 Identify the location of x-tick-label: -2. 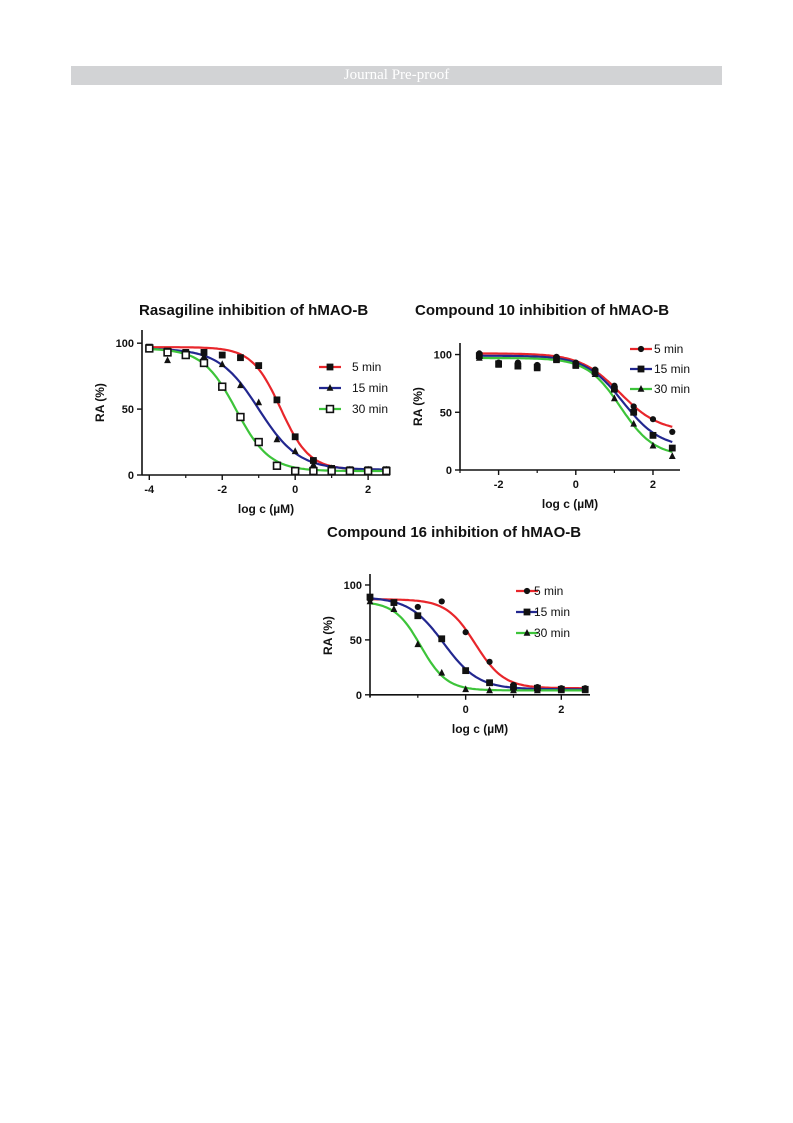
(222, 490).